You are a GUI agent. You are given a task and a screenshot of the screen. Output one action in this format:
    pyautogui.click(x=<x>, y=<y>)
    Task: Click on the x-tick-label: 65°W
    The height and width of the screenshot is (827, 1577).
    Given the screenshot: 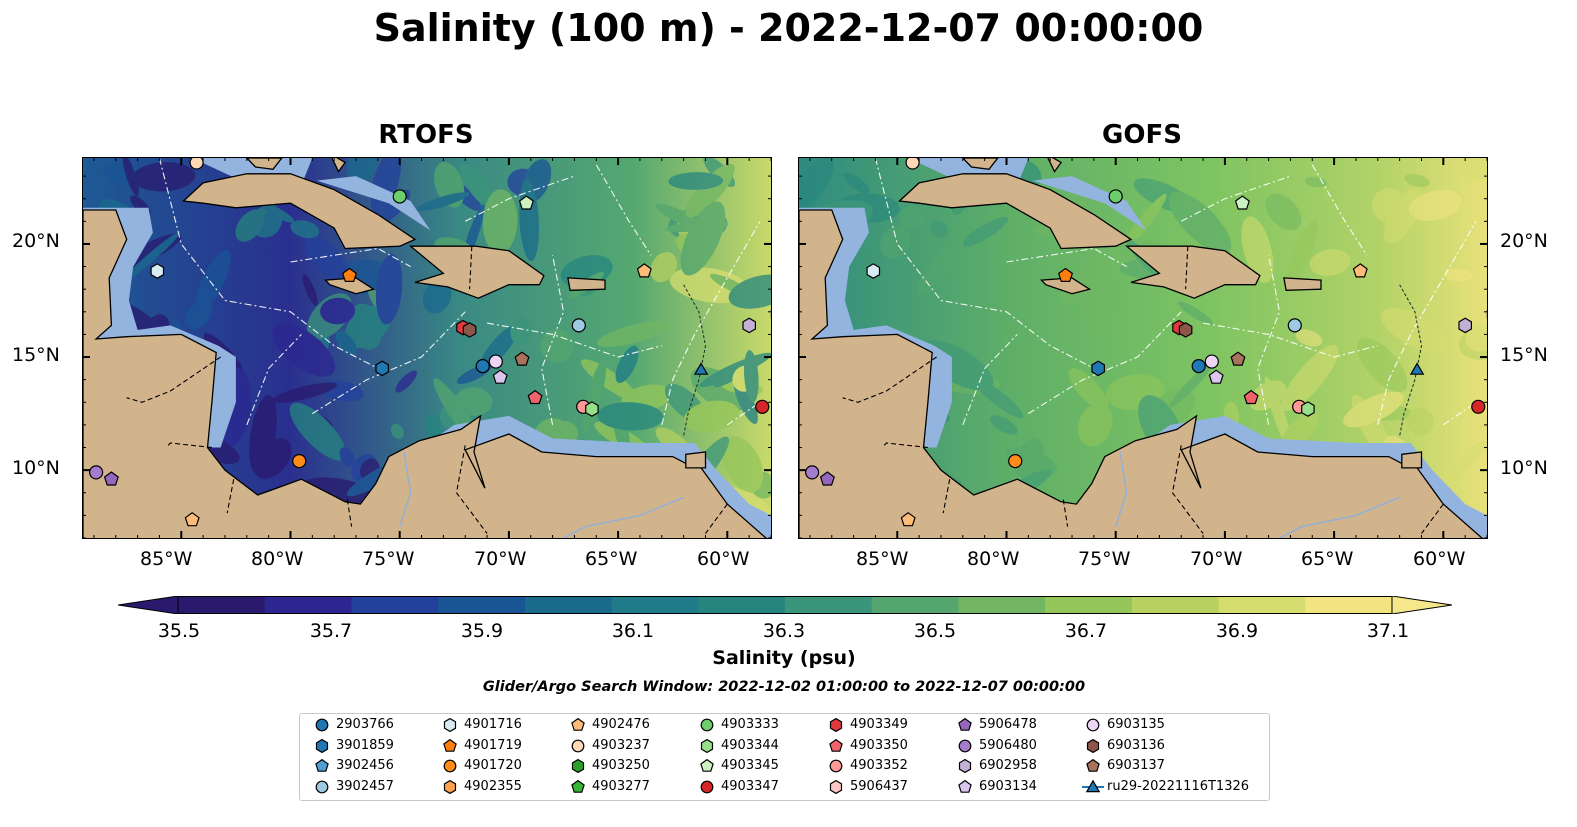 What is the action you would take?
    pyautogui.click(x=1327, y=559)
    